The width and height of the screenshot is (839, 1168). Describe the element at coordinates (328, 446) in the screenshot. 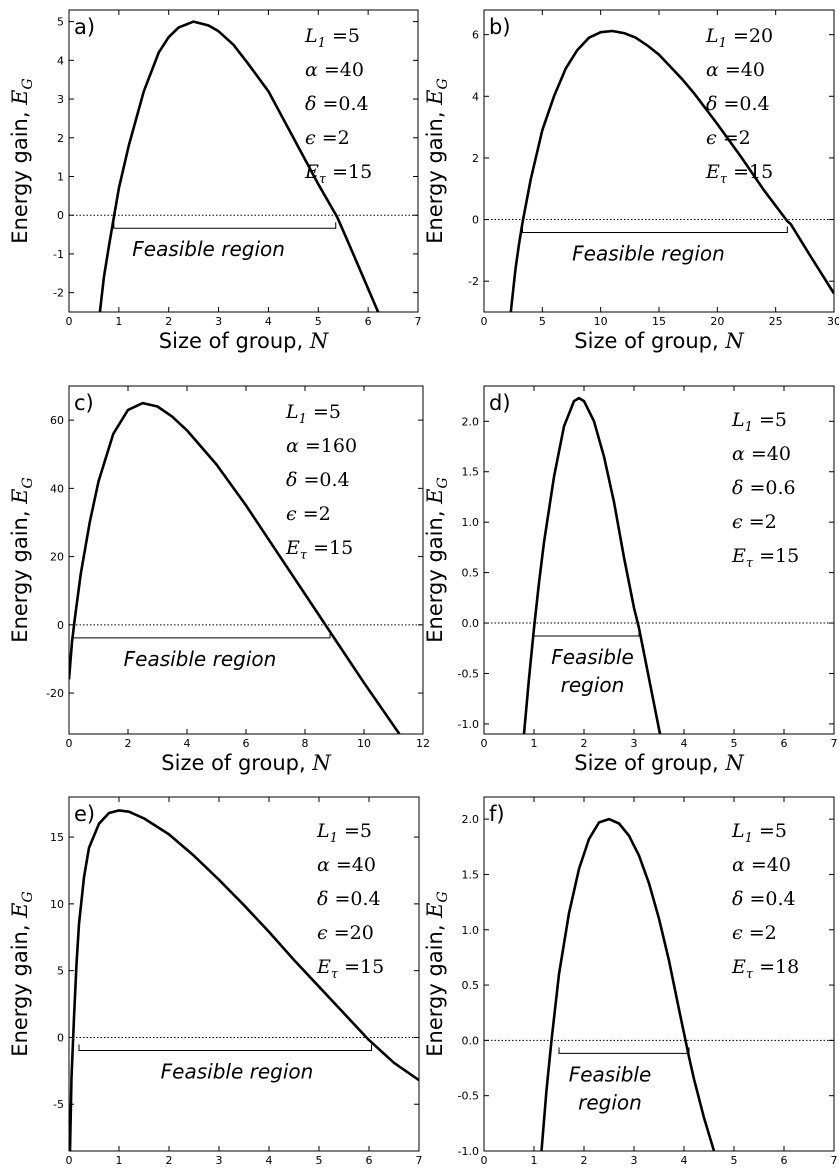

I see `parameter-value: =160` at that location.